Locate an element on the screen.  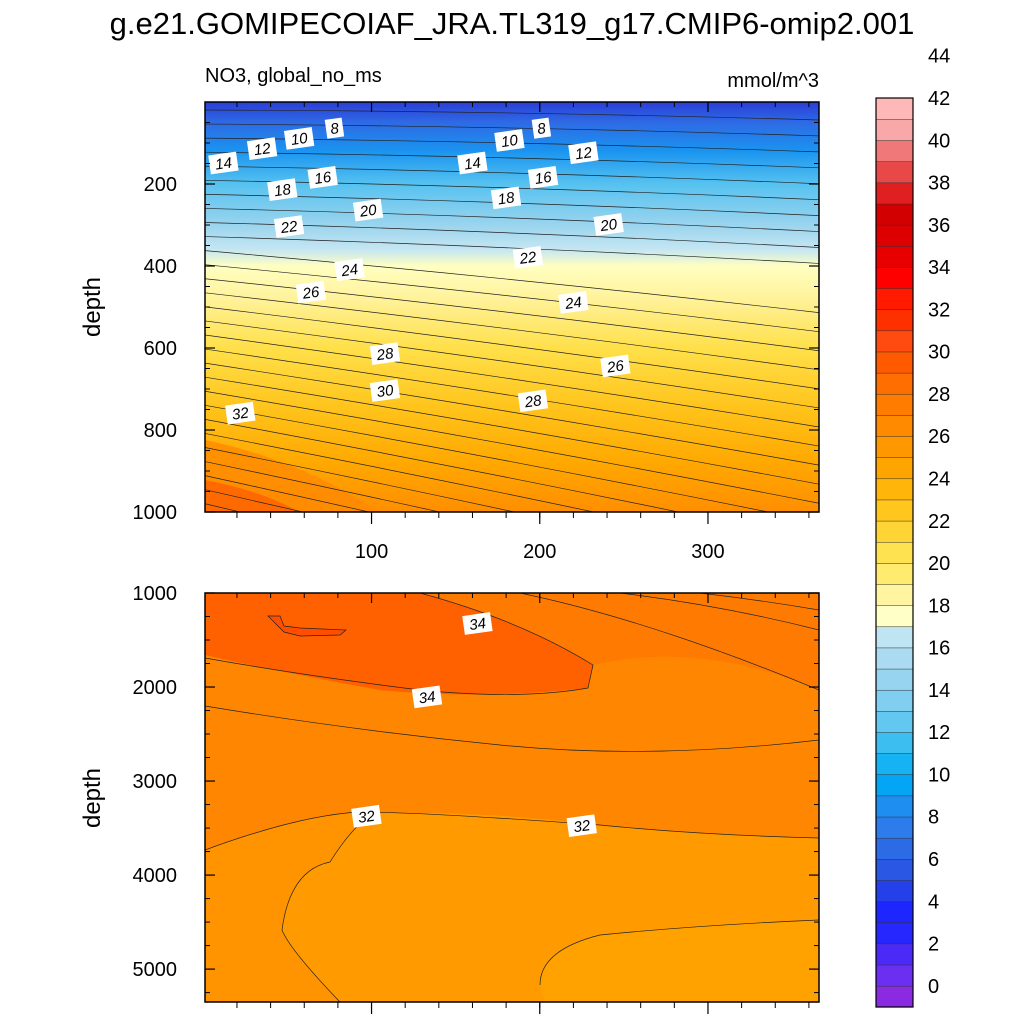
colorbar-tick-label: 44 is located at coordinates (939, 57).